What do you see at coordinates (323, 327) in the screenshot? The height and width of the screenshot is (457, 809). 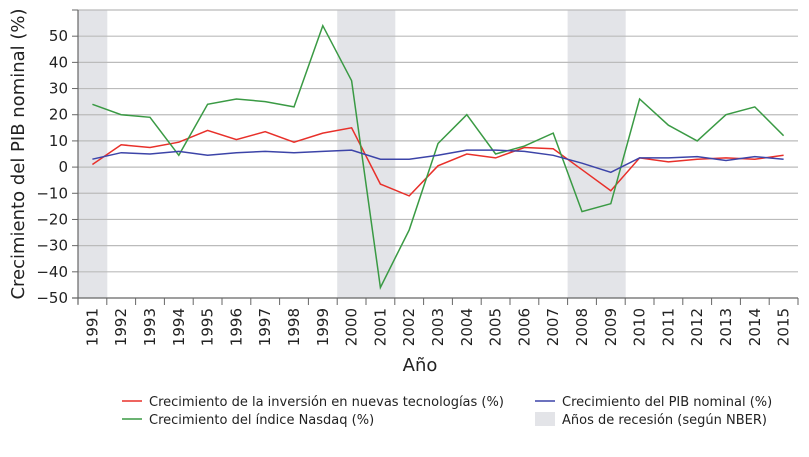 I see `x-tick-label: 1999` at bounding box center [323, 327].